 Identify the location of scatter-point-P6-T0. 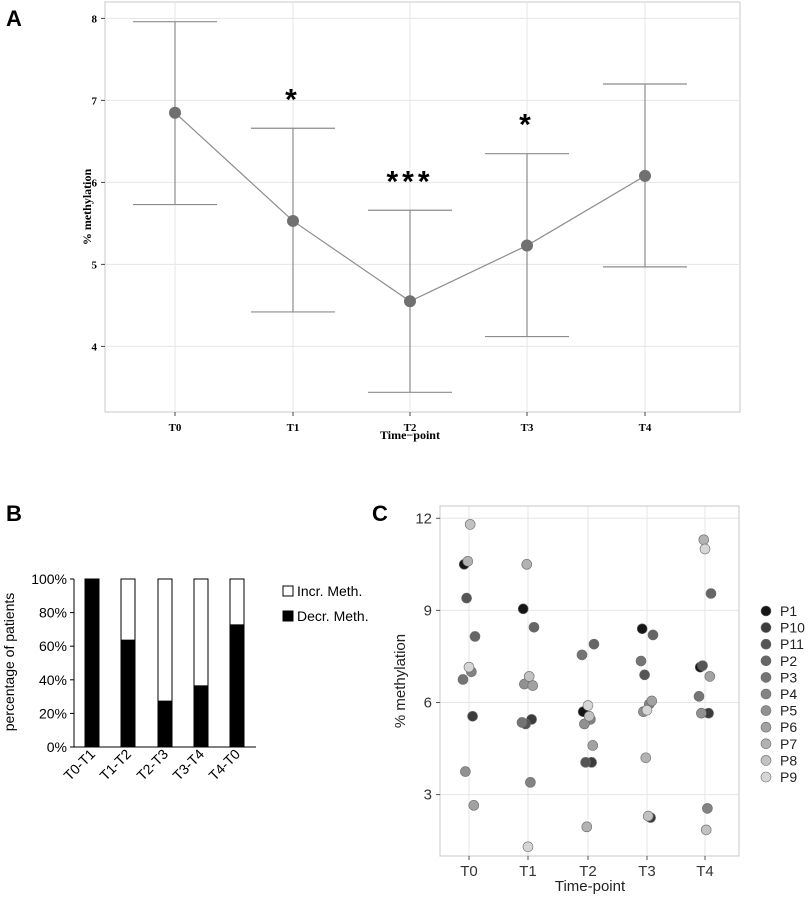
(474, 805).